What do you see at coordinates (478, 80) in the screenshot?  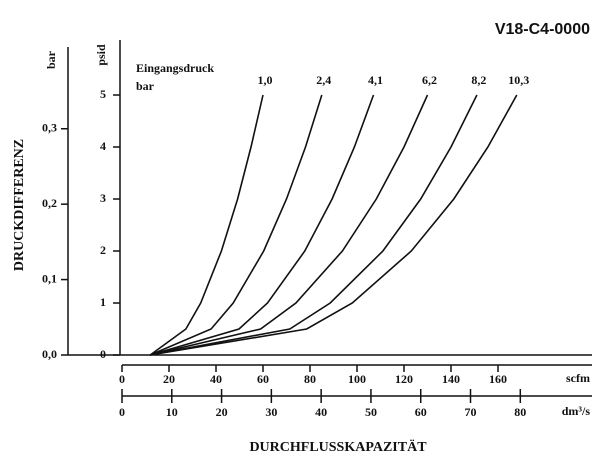 I see `series-label: 8,2` at bounding box center [478, 80].